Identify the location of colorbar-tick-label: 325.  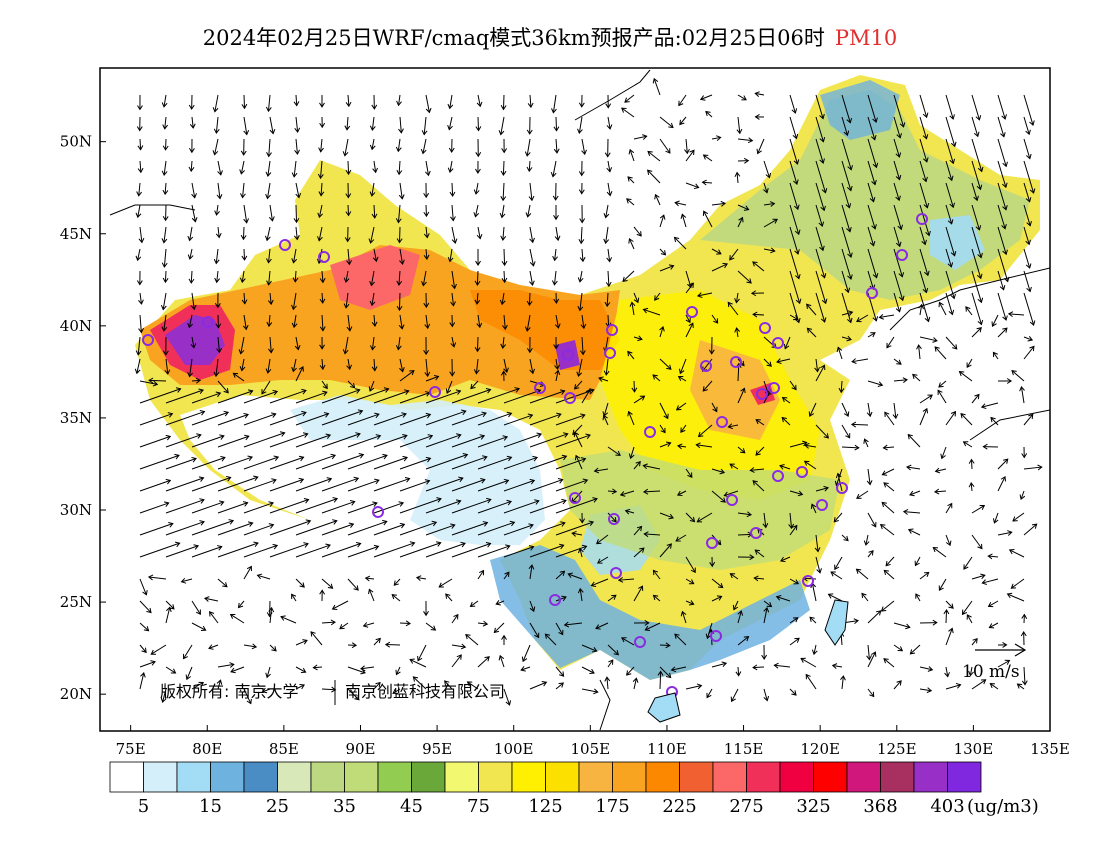
(813, 806).